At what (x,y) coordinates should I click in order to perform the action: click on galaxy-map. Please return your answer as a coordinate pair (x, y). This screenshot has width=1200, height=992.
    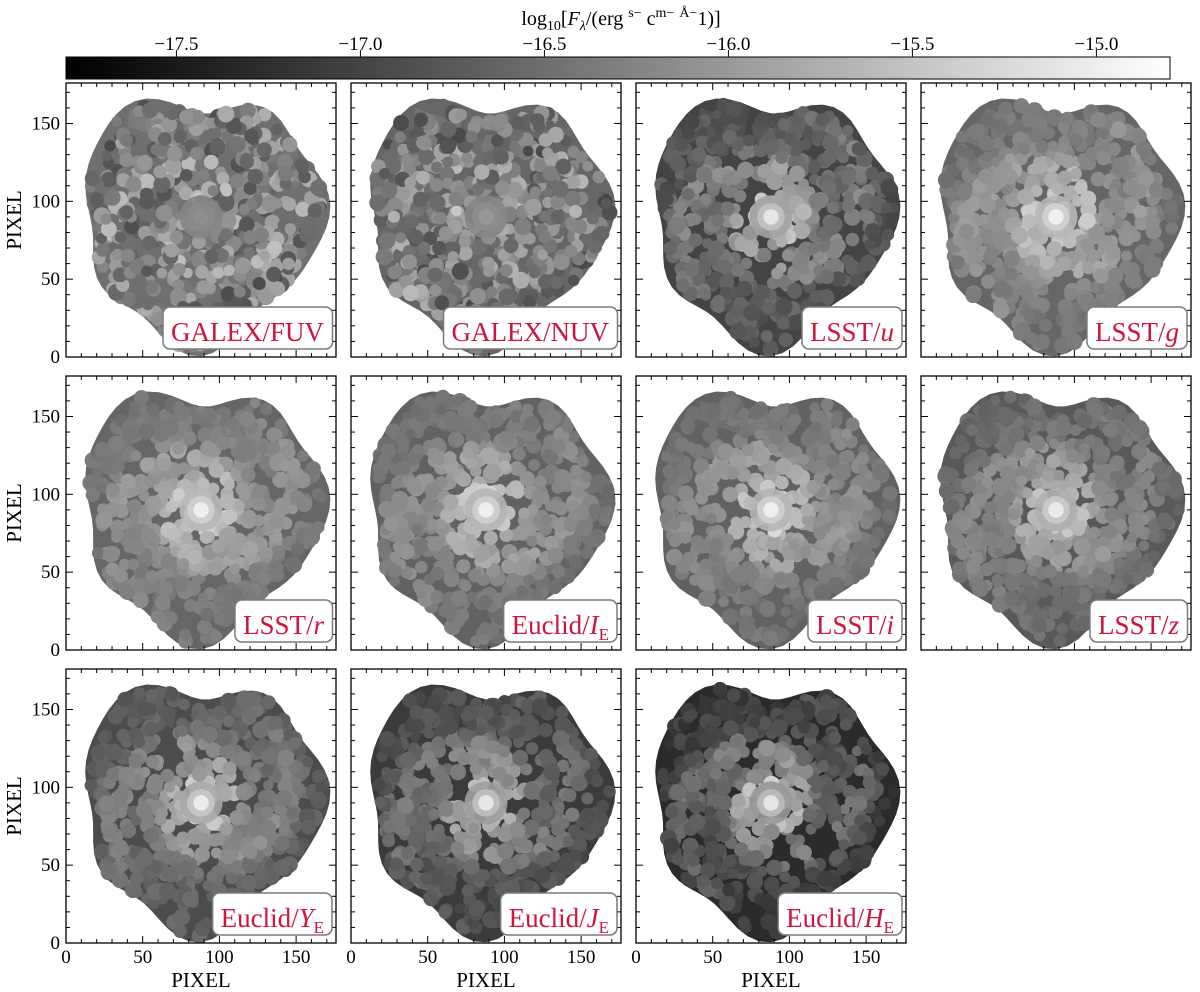
    Looking at the image, I should click on (493, 227).